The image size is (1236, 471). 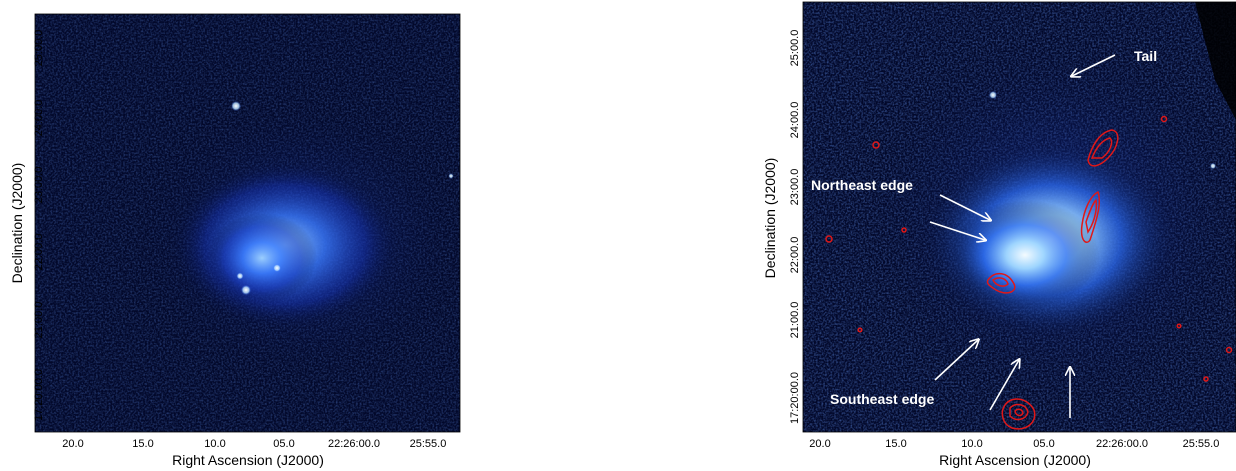 What do you see at coordinates (1094, 65) in the screenshot?
I see `tail-arrow` at bounding box center [1094, 65].